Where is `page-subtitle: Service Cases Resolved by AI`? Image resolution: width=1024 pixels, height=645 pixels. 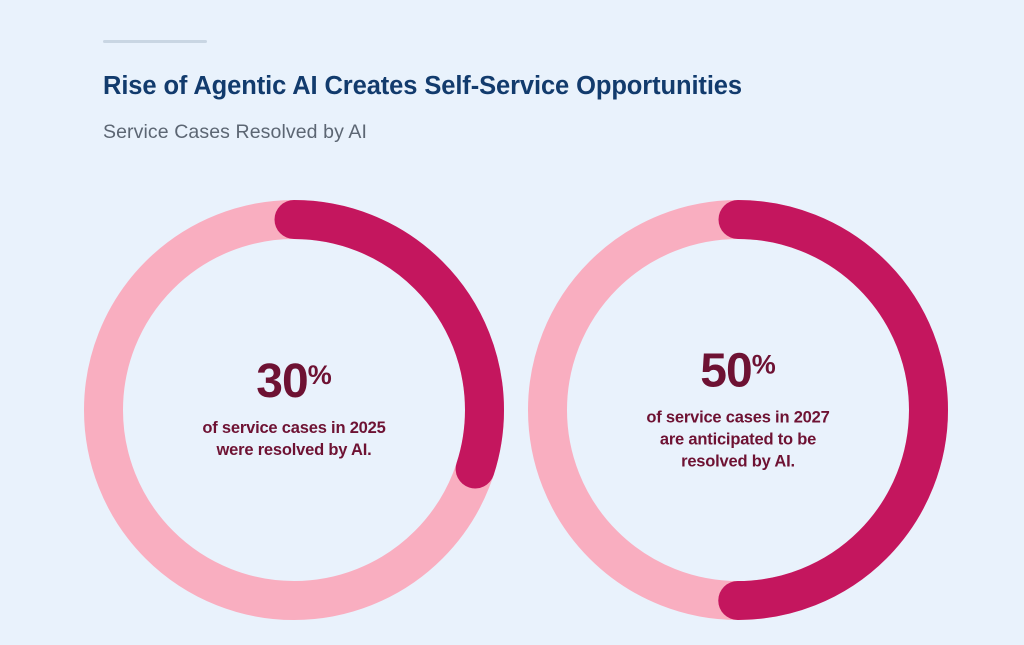 page-subtitle: Service Cases Resolved by AI is located at coordinates (235, 132).